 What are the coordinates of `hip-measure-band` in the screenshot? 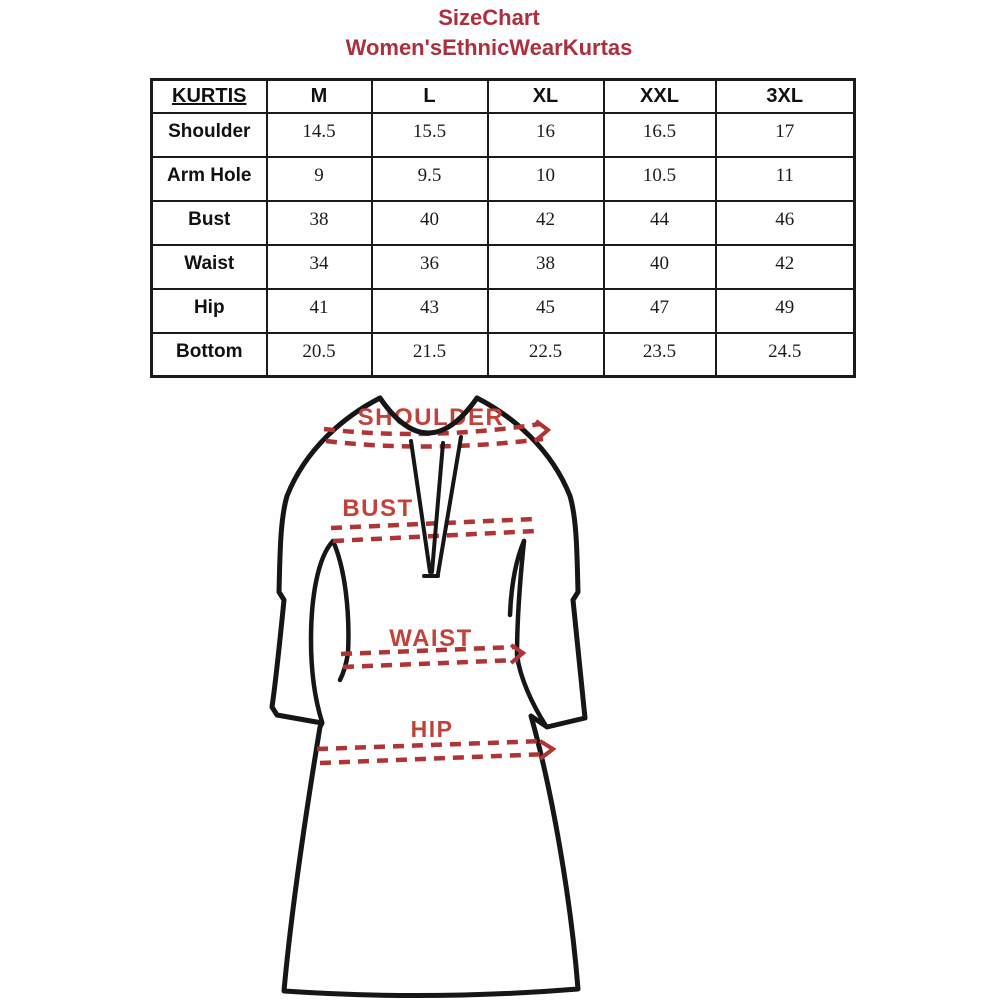 It's located at (436, 752).